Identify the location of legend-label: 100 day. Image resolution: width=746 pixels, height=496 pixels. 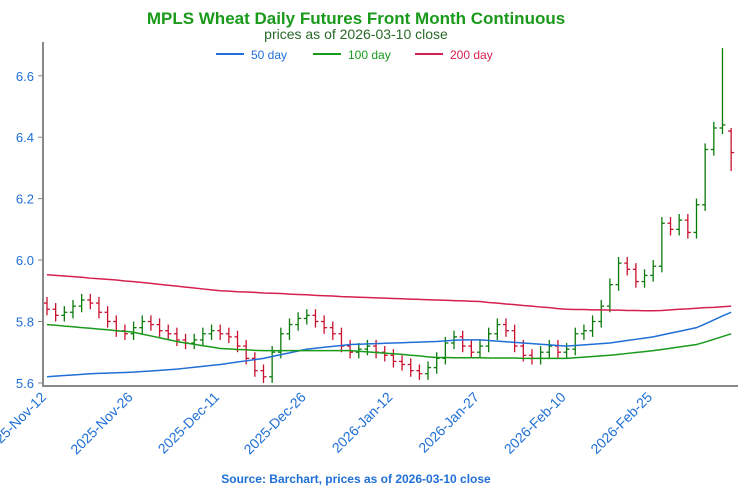
(369, 55).